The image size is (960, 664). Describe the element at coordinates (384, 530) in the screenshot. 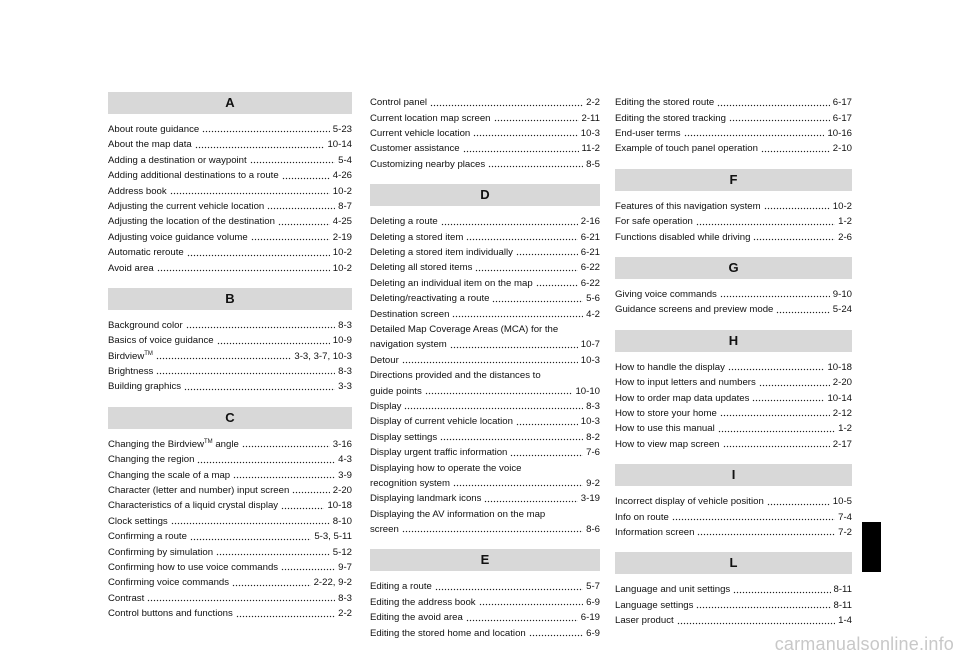

I see `entry-text: screen` at that location.